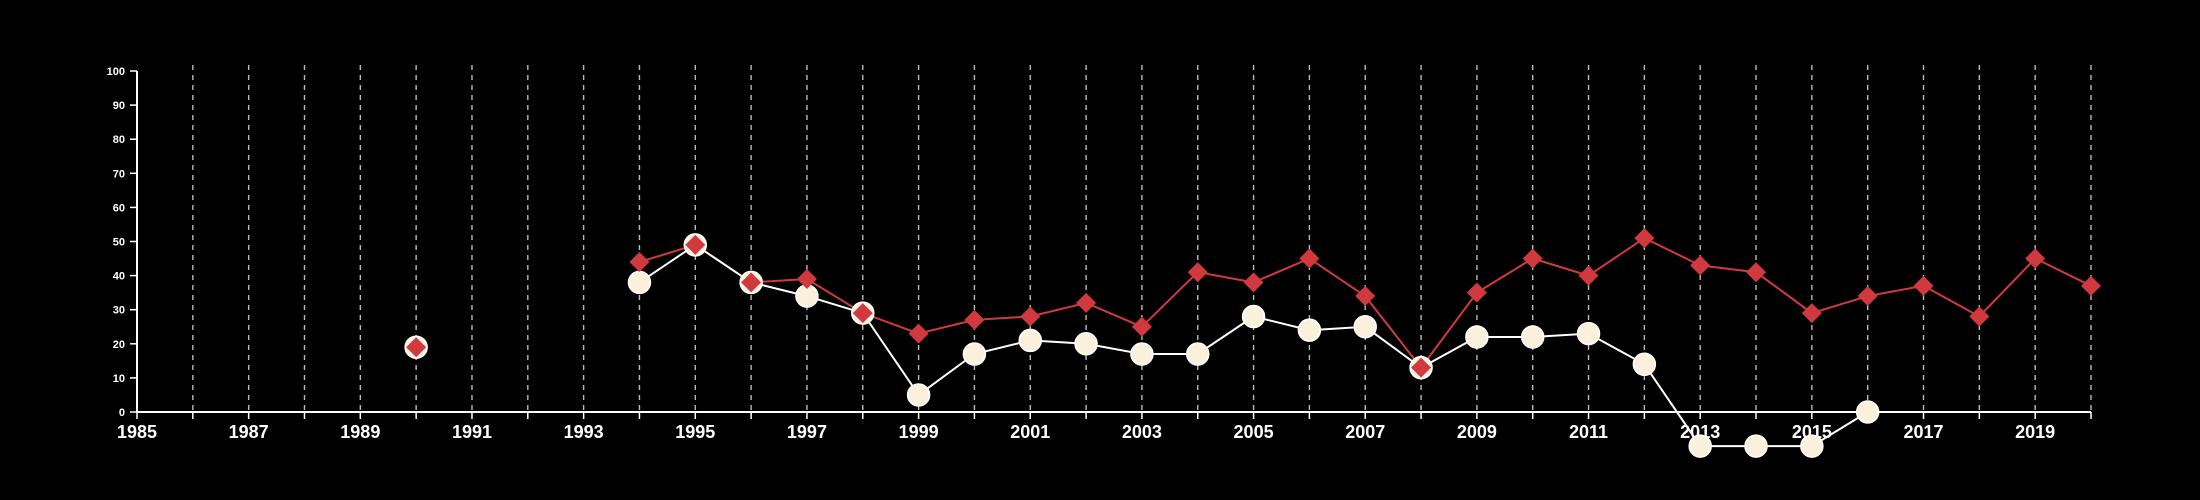  What do you see at coordinates (119, 345) in the screenshot?
I see `y-tick-label: 20` at bounding box center [119, 345].